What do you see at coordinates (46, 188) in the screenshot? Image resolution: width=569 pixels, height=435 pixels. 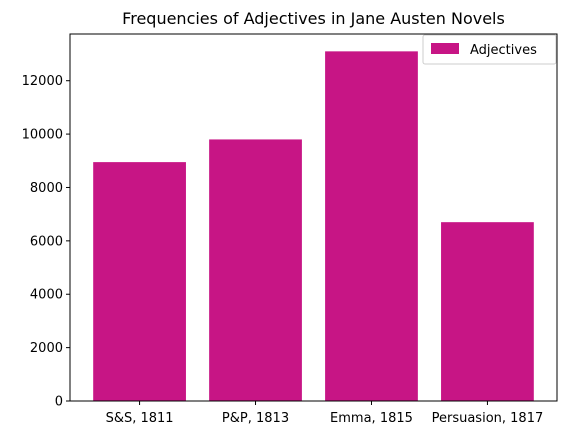 I see `y-tick-label: 8000` at bounding box center [46, 188].